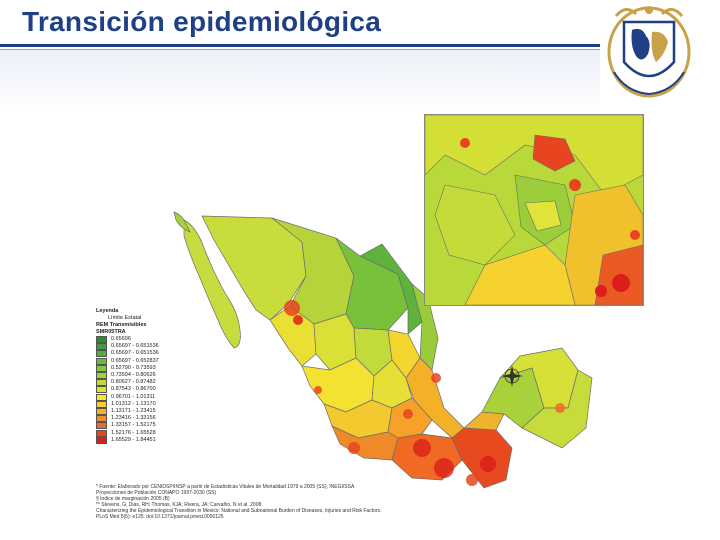 The image size is (720, 540). What do you see at coordinates (512, 376) in the screenshot?
I see `compass-rose-icon` at bounding box center [512, 376].